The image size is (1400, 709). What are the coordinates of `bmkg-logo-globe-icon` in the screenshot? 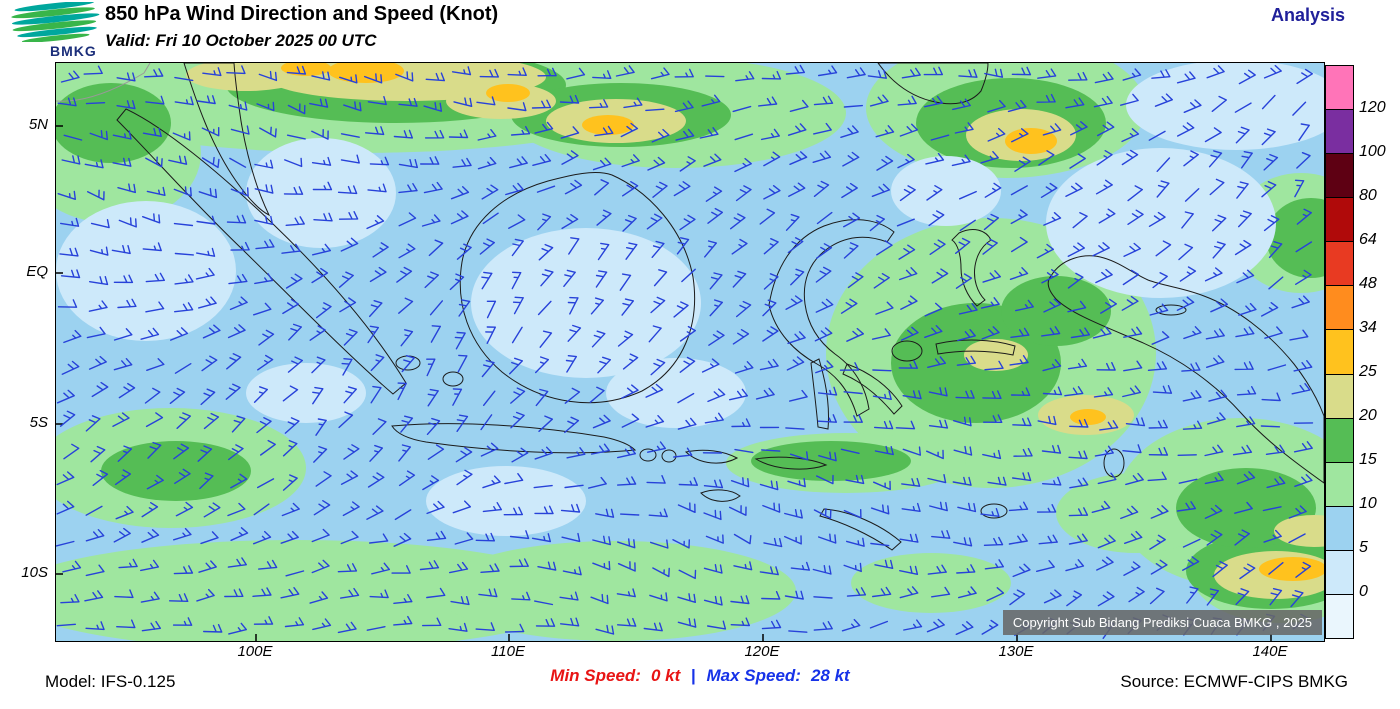 It's located at (55, 22).